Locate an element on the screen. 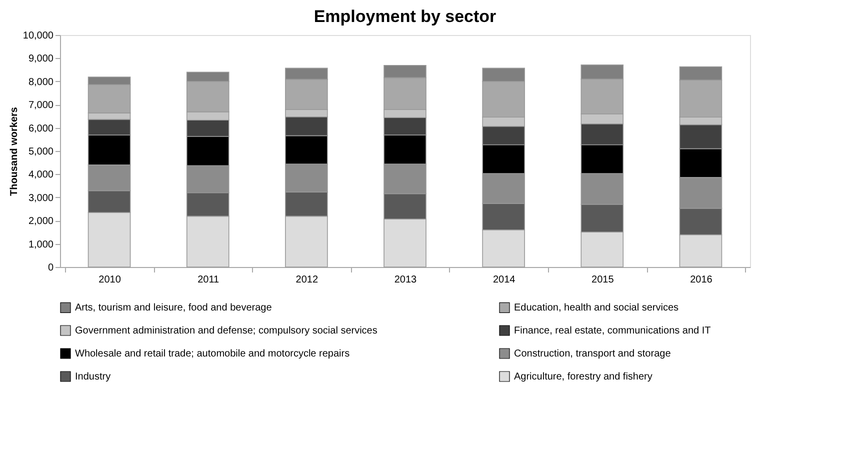 This screenshot has height=452, width=864. y-tick-label: 4,000 is located at coordinates (41, 175).